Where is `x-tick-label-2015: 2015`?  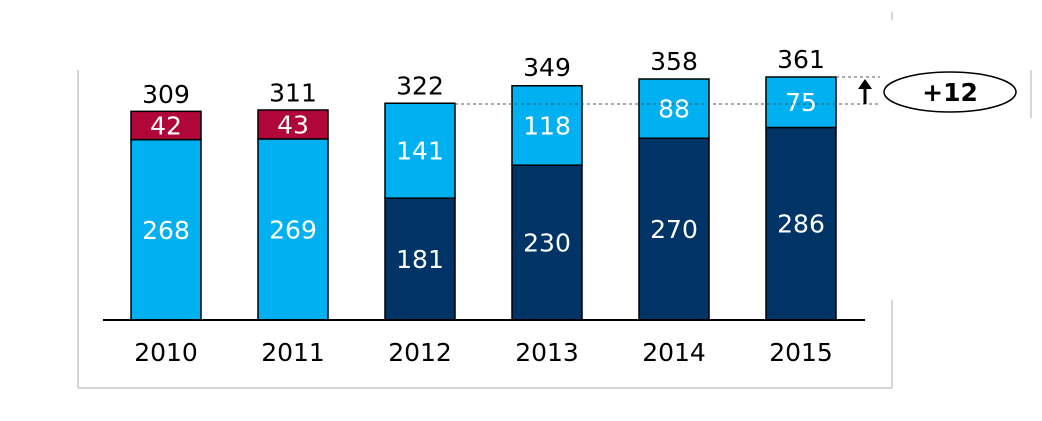 x-tick-label-2015: 2015 is located at coordinates (801, 352).